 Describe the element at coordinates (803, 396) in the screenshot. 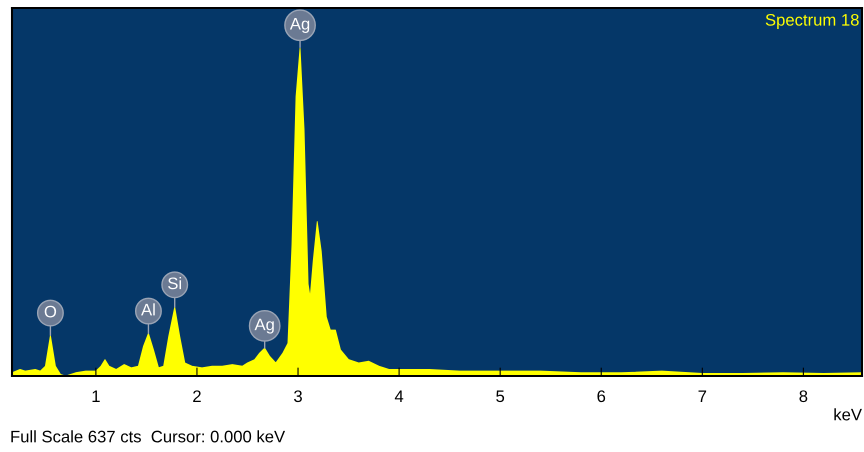

I see `x-tick-label: 8` at that location.